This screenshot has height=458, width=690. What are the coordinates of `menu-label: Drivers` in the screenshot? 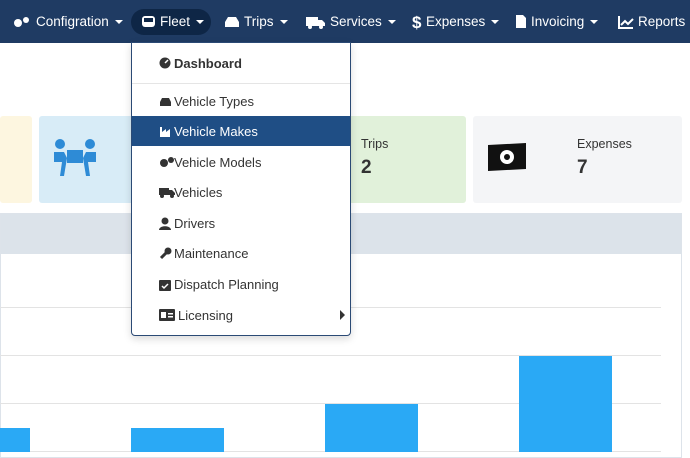 It's located at (195, 223).